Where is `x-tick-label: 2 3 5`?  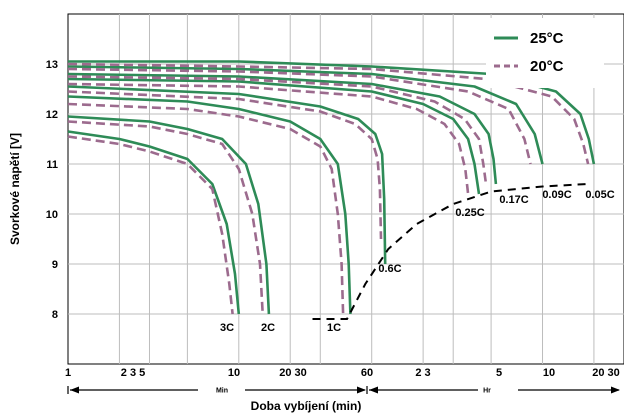
x-tick-label: 2 3 5 is located at coordinates (133, 373).